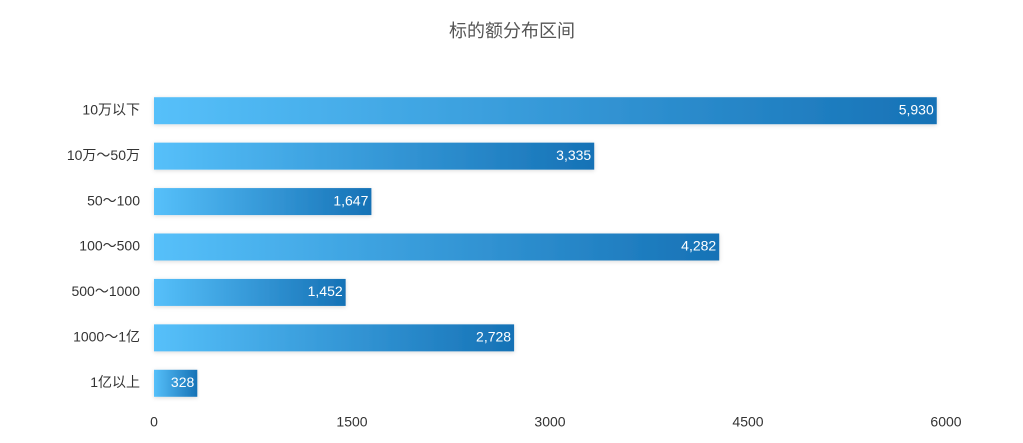 The width and height of the screenshot is (1023, 443). Describe the element at coordinates (698, 246) in the screenshot. I see `value-label: 4,282` at that location.